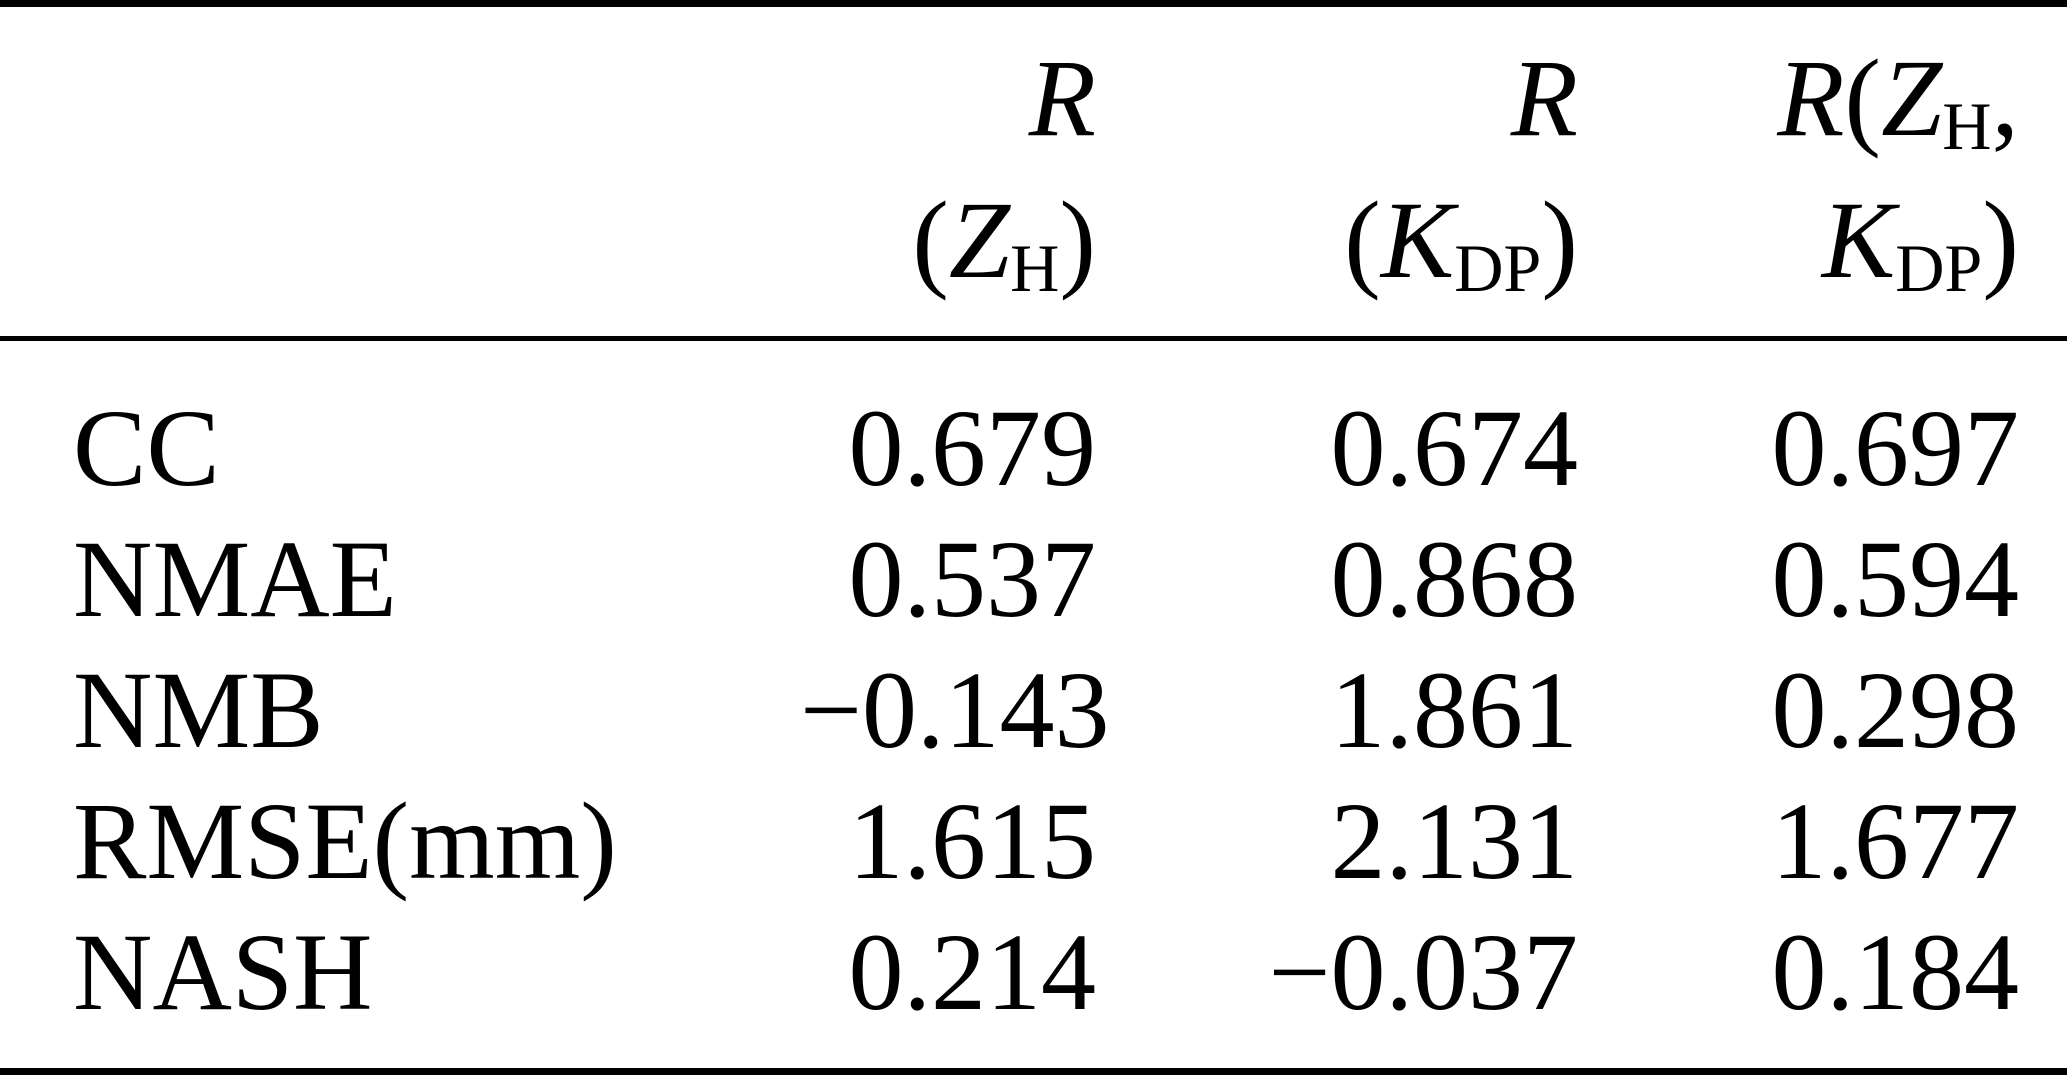 The height and width of the screenshot is (1077, 2067). What do you see at coordinates (1895, 579) in the screenshot?
I see `cell-nmae-r-zh-kdp: 0.594` at bounding box center [1895, 579].